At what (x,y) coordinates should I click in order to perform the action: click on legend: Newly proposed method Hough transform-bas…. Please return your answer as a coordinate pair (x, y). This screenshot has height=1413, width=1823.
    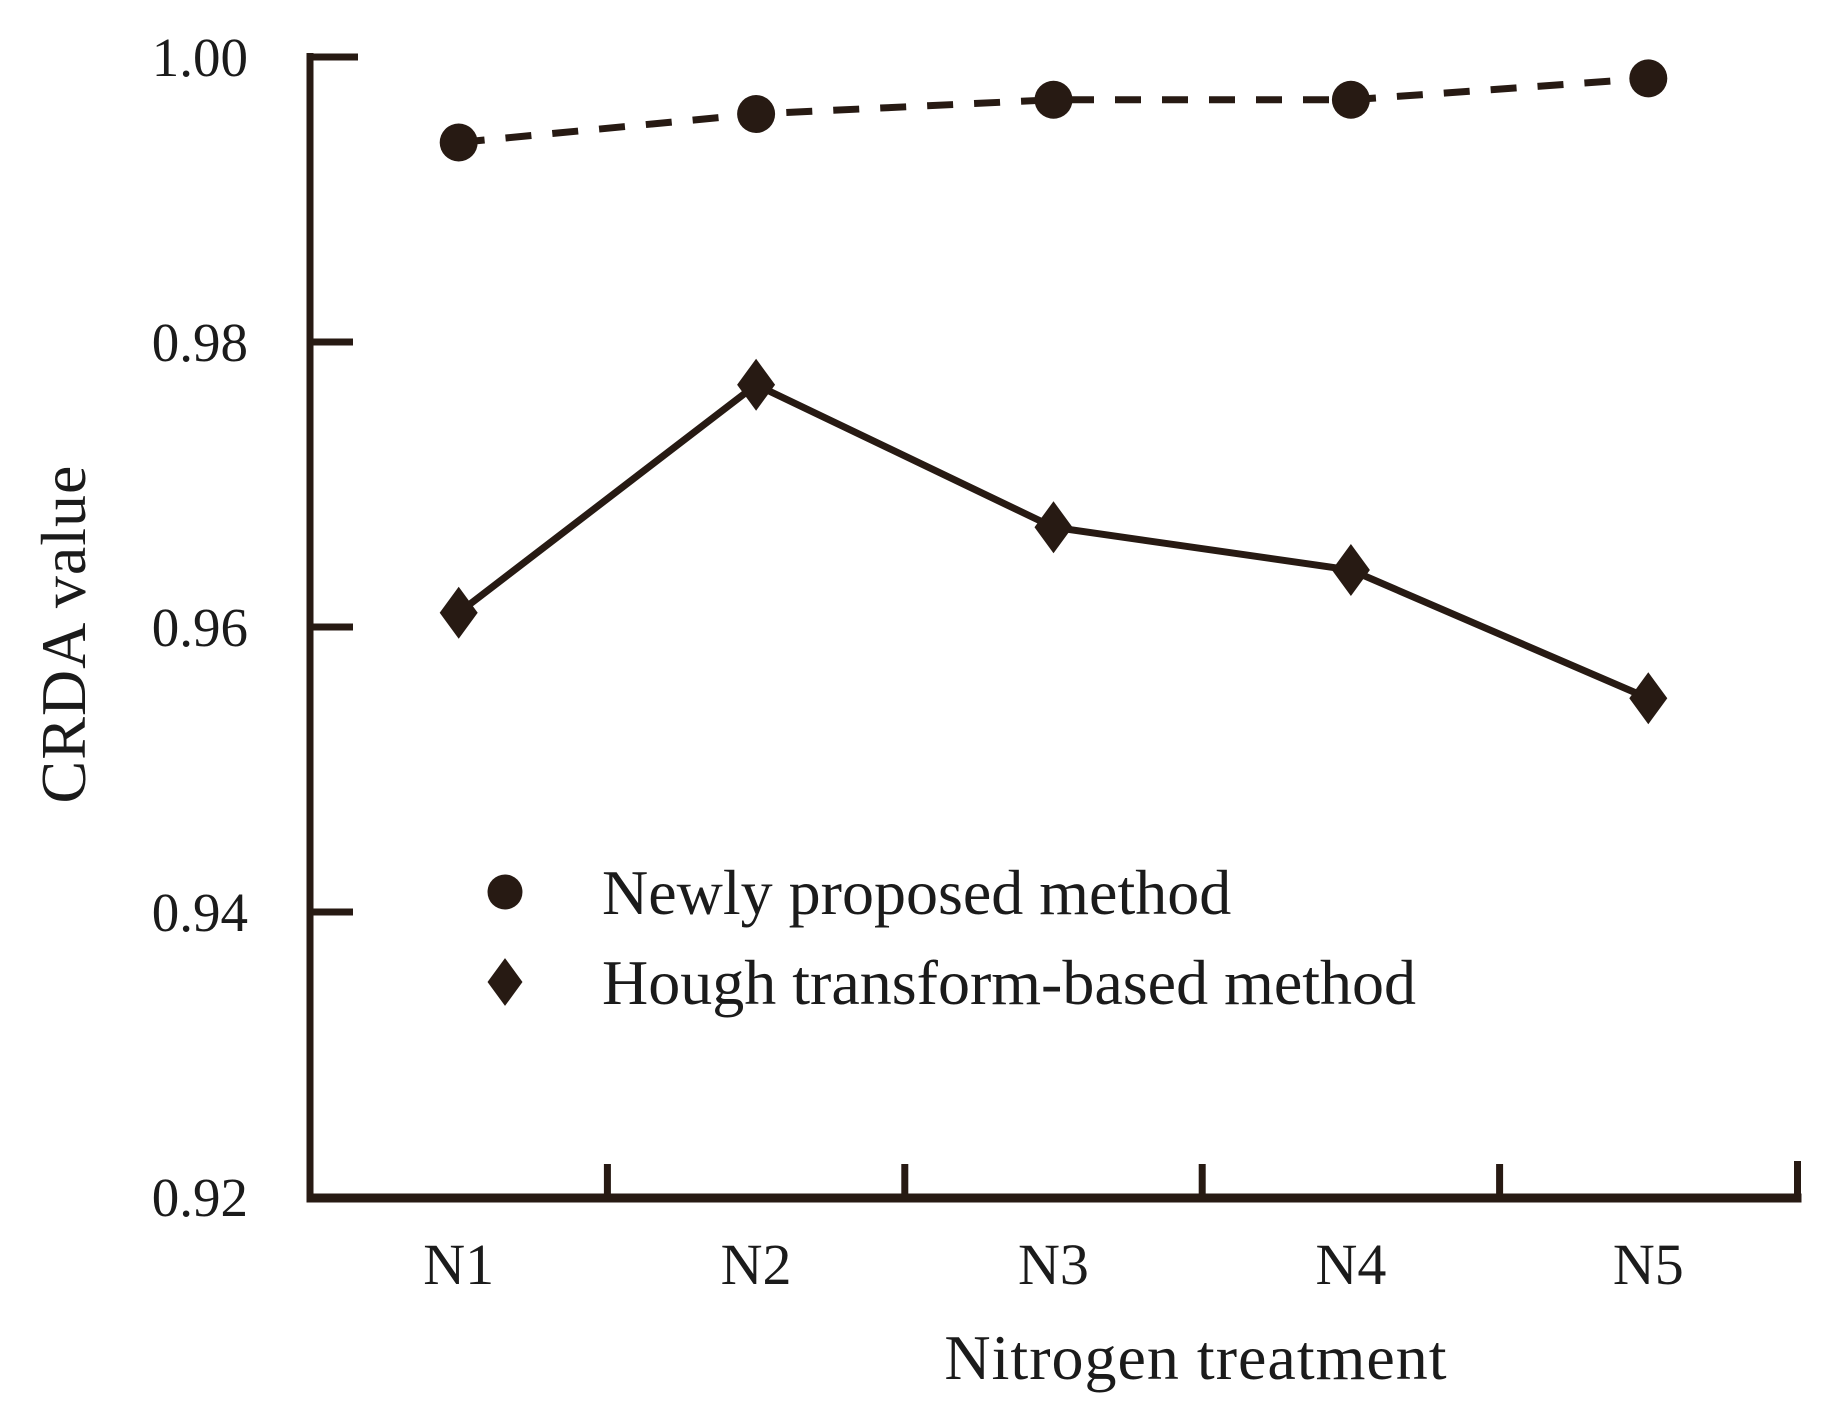
    Looking at the image, I should click on (951, 937).